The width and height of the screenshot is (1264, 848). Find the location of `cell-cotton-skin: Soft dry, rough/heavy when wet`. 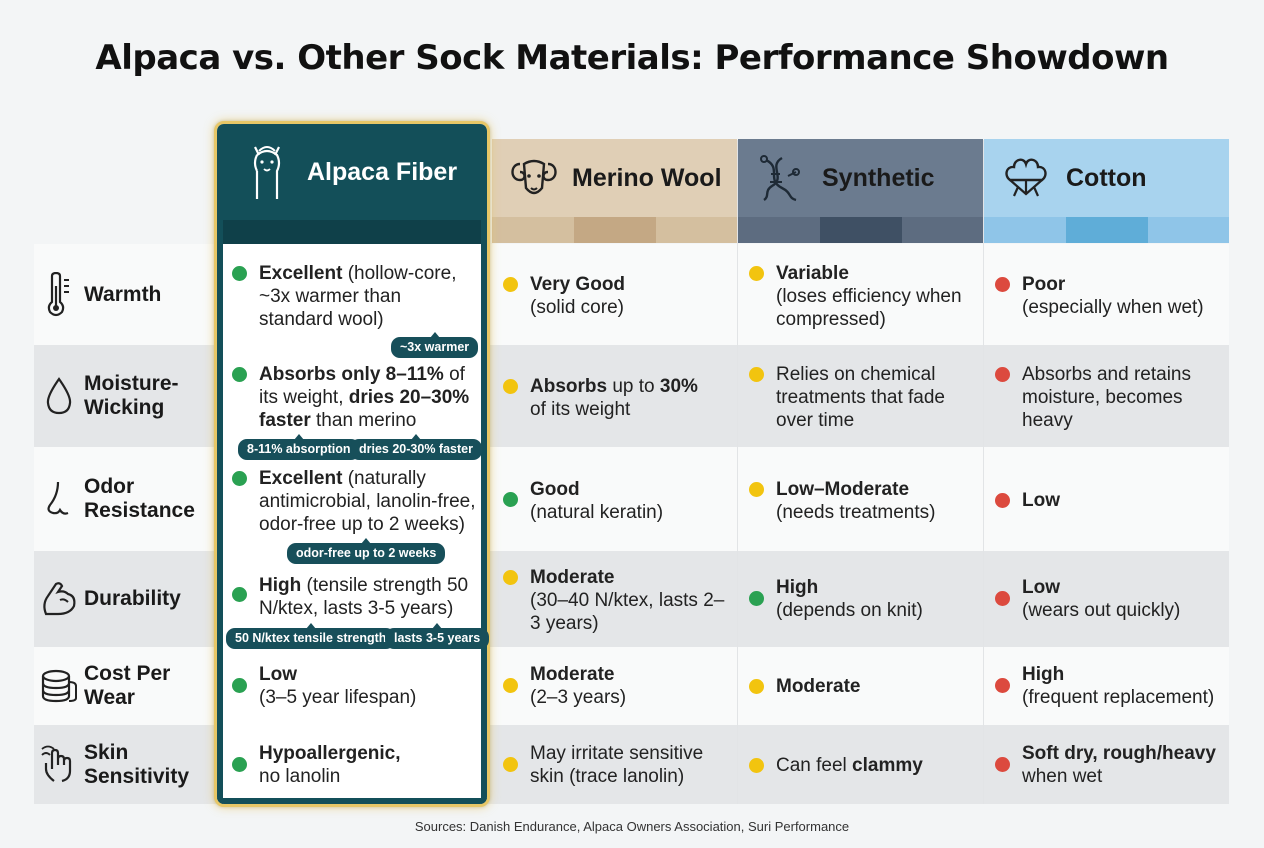

cell-cotton-skin: Soft dry, rough/heavy when wet is located at coordinates (1111, 765).